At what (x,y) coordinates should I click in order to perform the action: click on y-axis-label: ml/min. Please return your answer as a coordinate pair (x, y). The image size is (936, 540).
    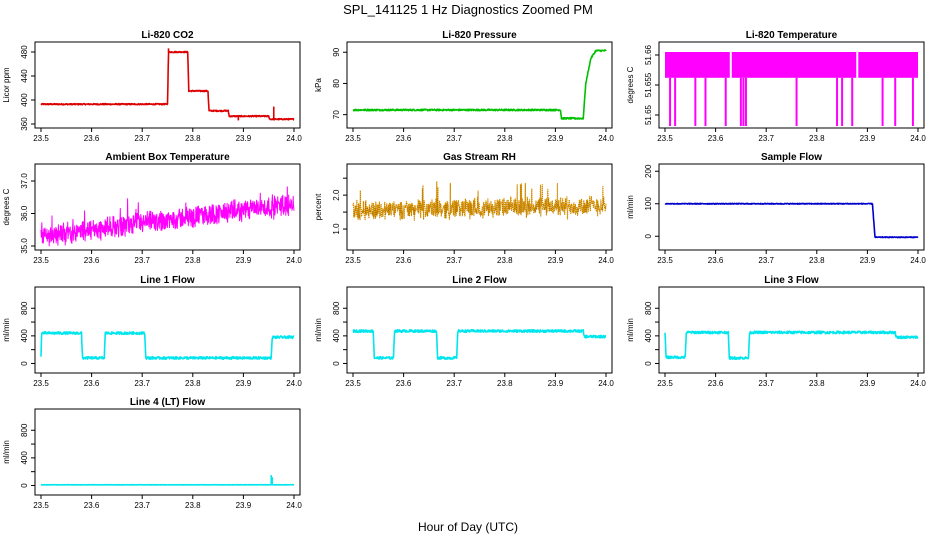
    Looking at the image, I should click on (630, 330).